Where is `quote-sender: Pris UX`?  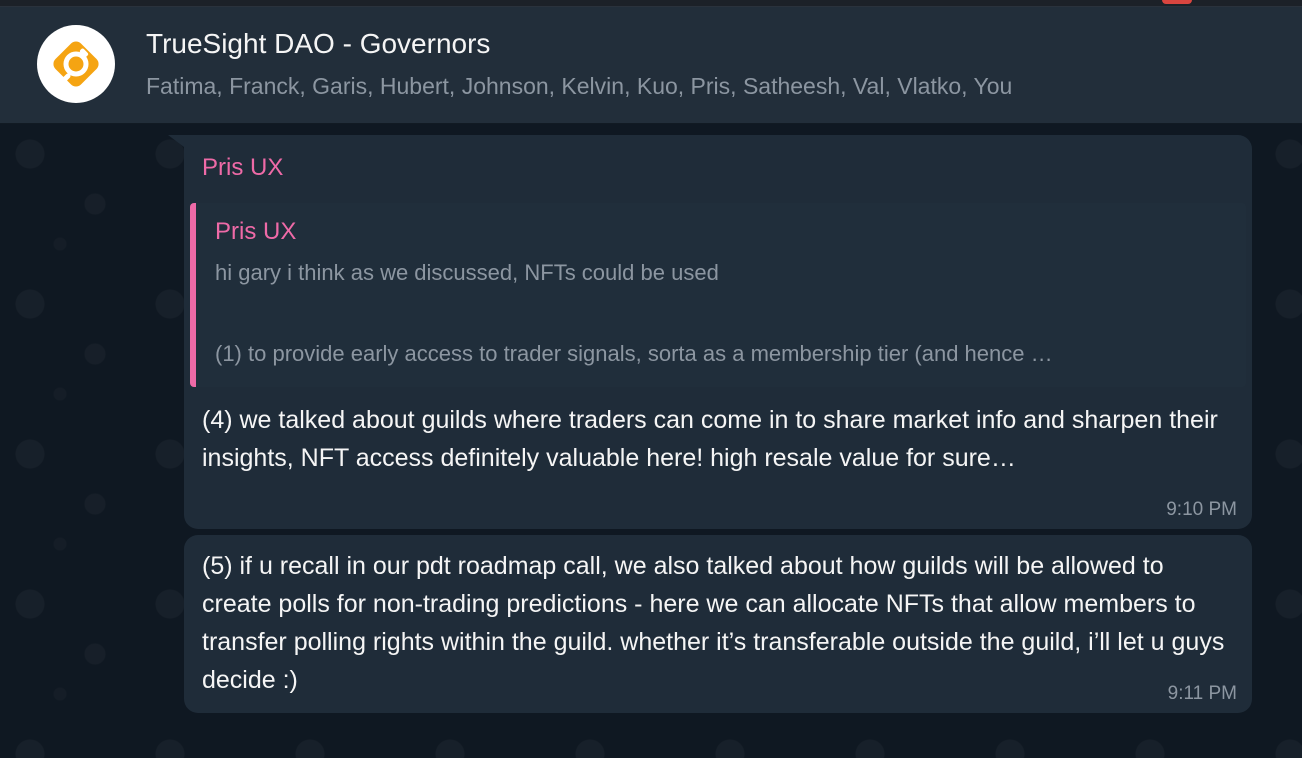
quote-sender: Pris UX is located at coordinates (256, 231).